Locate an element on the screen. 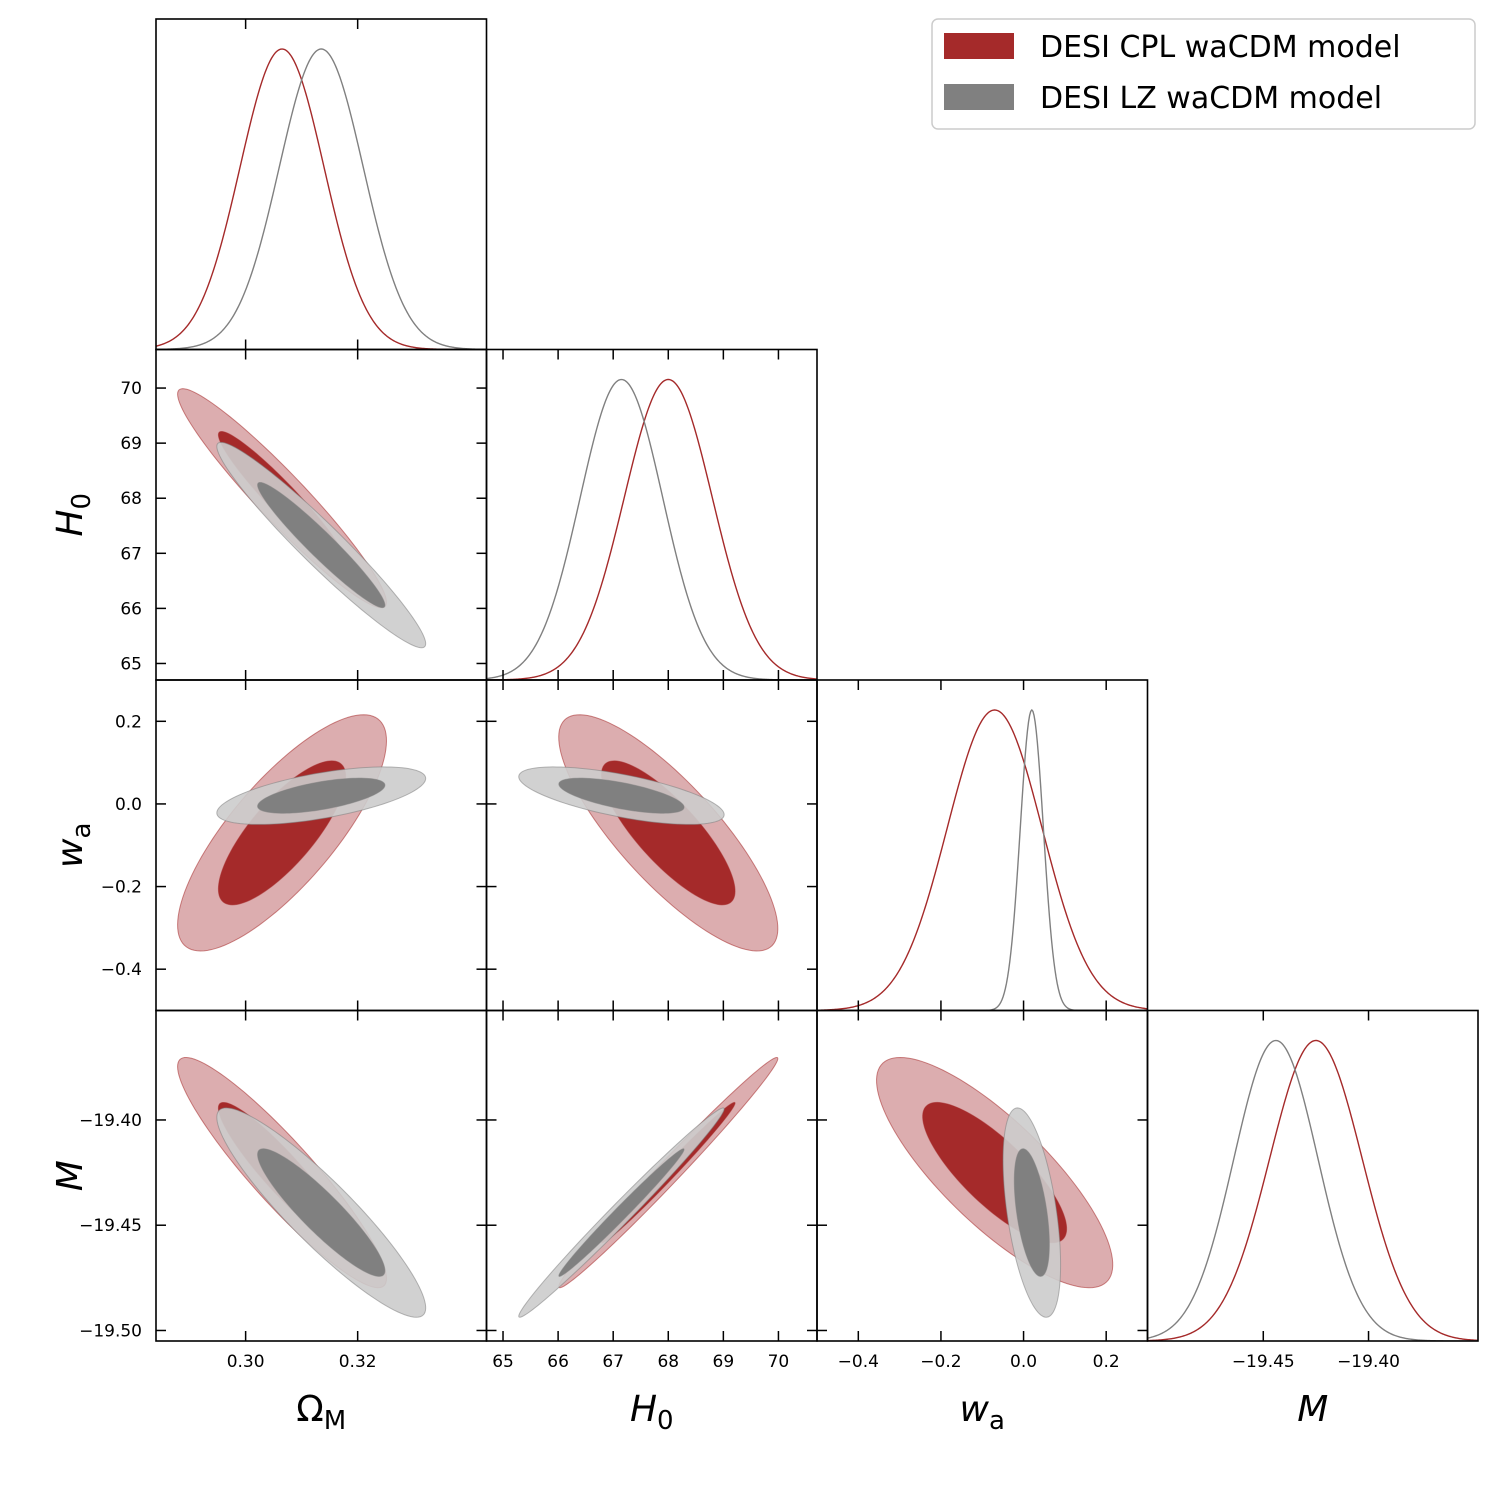 The width and height of the screenshot is (1496, 1492). contour-panel-wa-vs-om is located at coordinates (302, 833).